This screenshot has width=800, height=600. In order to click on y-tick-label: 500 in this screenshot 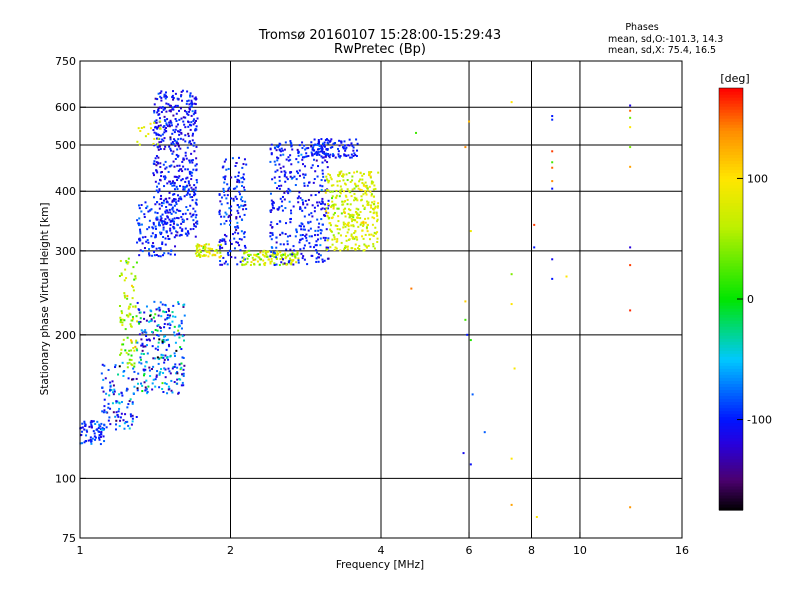, I will do `click(65, 145)`.